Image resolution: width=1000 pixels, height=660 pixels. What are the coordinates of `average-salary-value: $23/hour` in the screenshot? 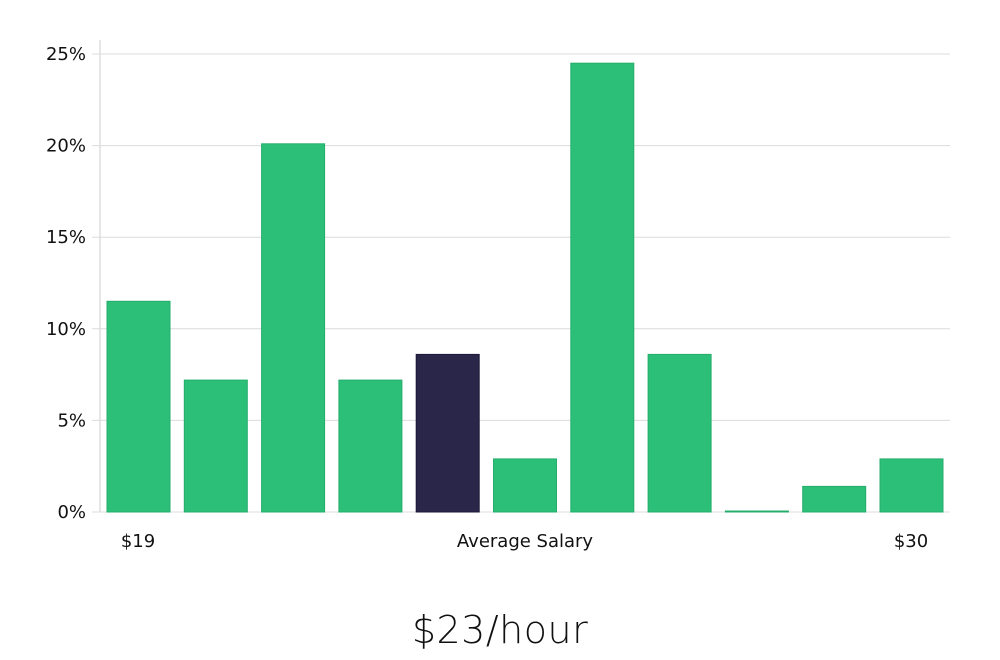 It's located at (500, 630).